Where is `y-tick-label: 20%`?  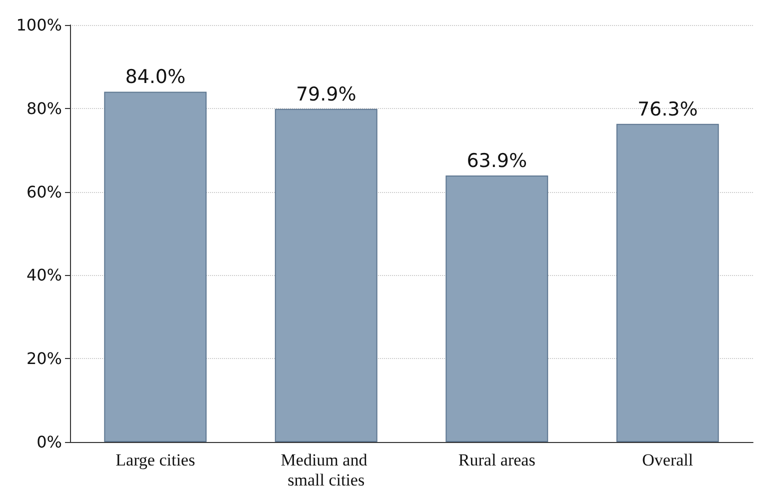
y-tick-label: 20% is located at coordinates (44, 358).